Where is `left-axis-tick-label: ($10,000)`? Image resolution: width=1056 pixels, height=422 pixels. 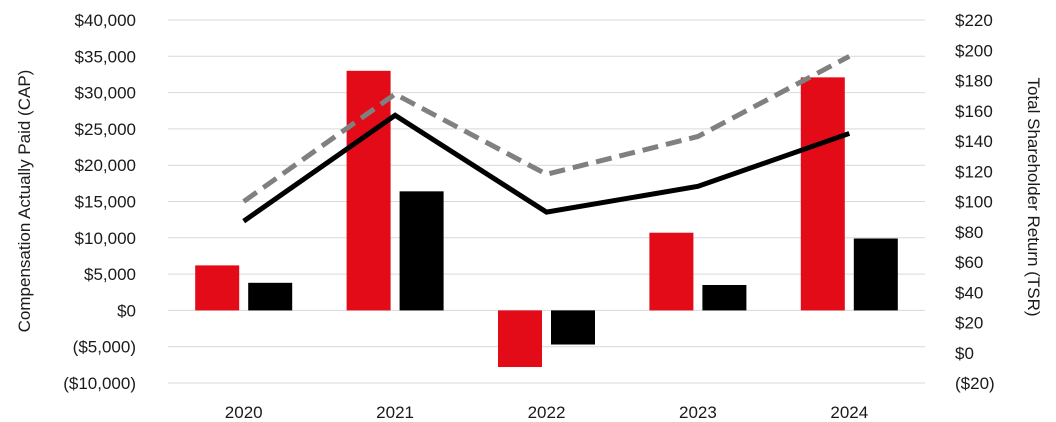 left-axis-tick-label: ($10,000) is located at coordinates (99, 383).